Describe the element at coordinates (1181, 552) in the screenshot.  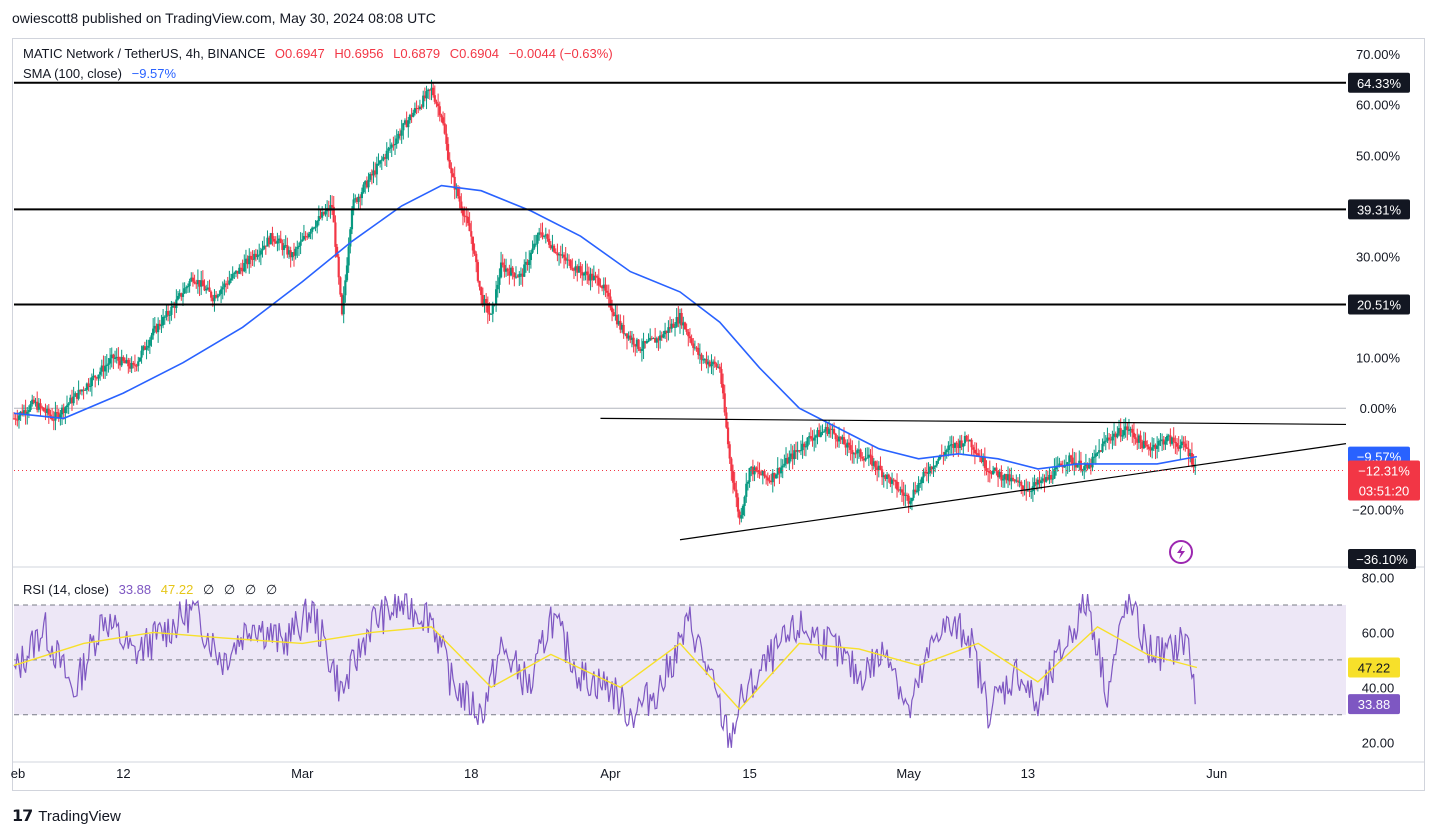
I see `lightning-alert-icon` at that location.